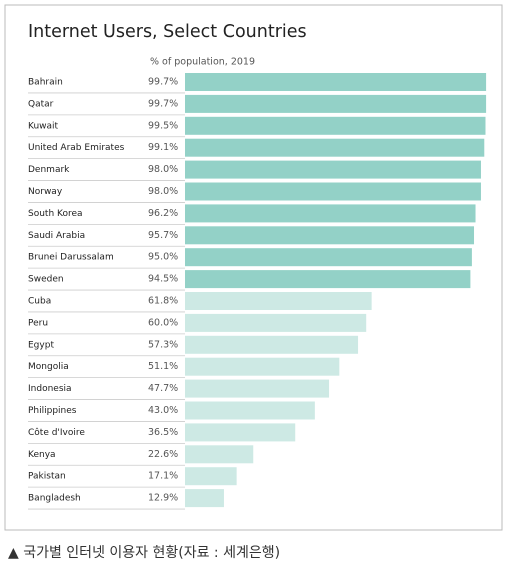 This screenshot has width=508, height=578. I want to click on value-label: 17.1%, so click(163, 476).